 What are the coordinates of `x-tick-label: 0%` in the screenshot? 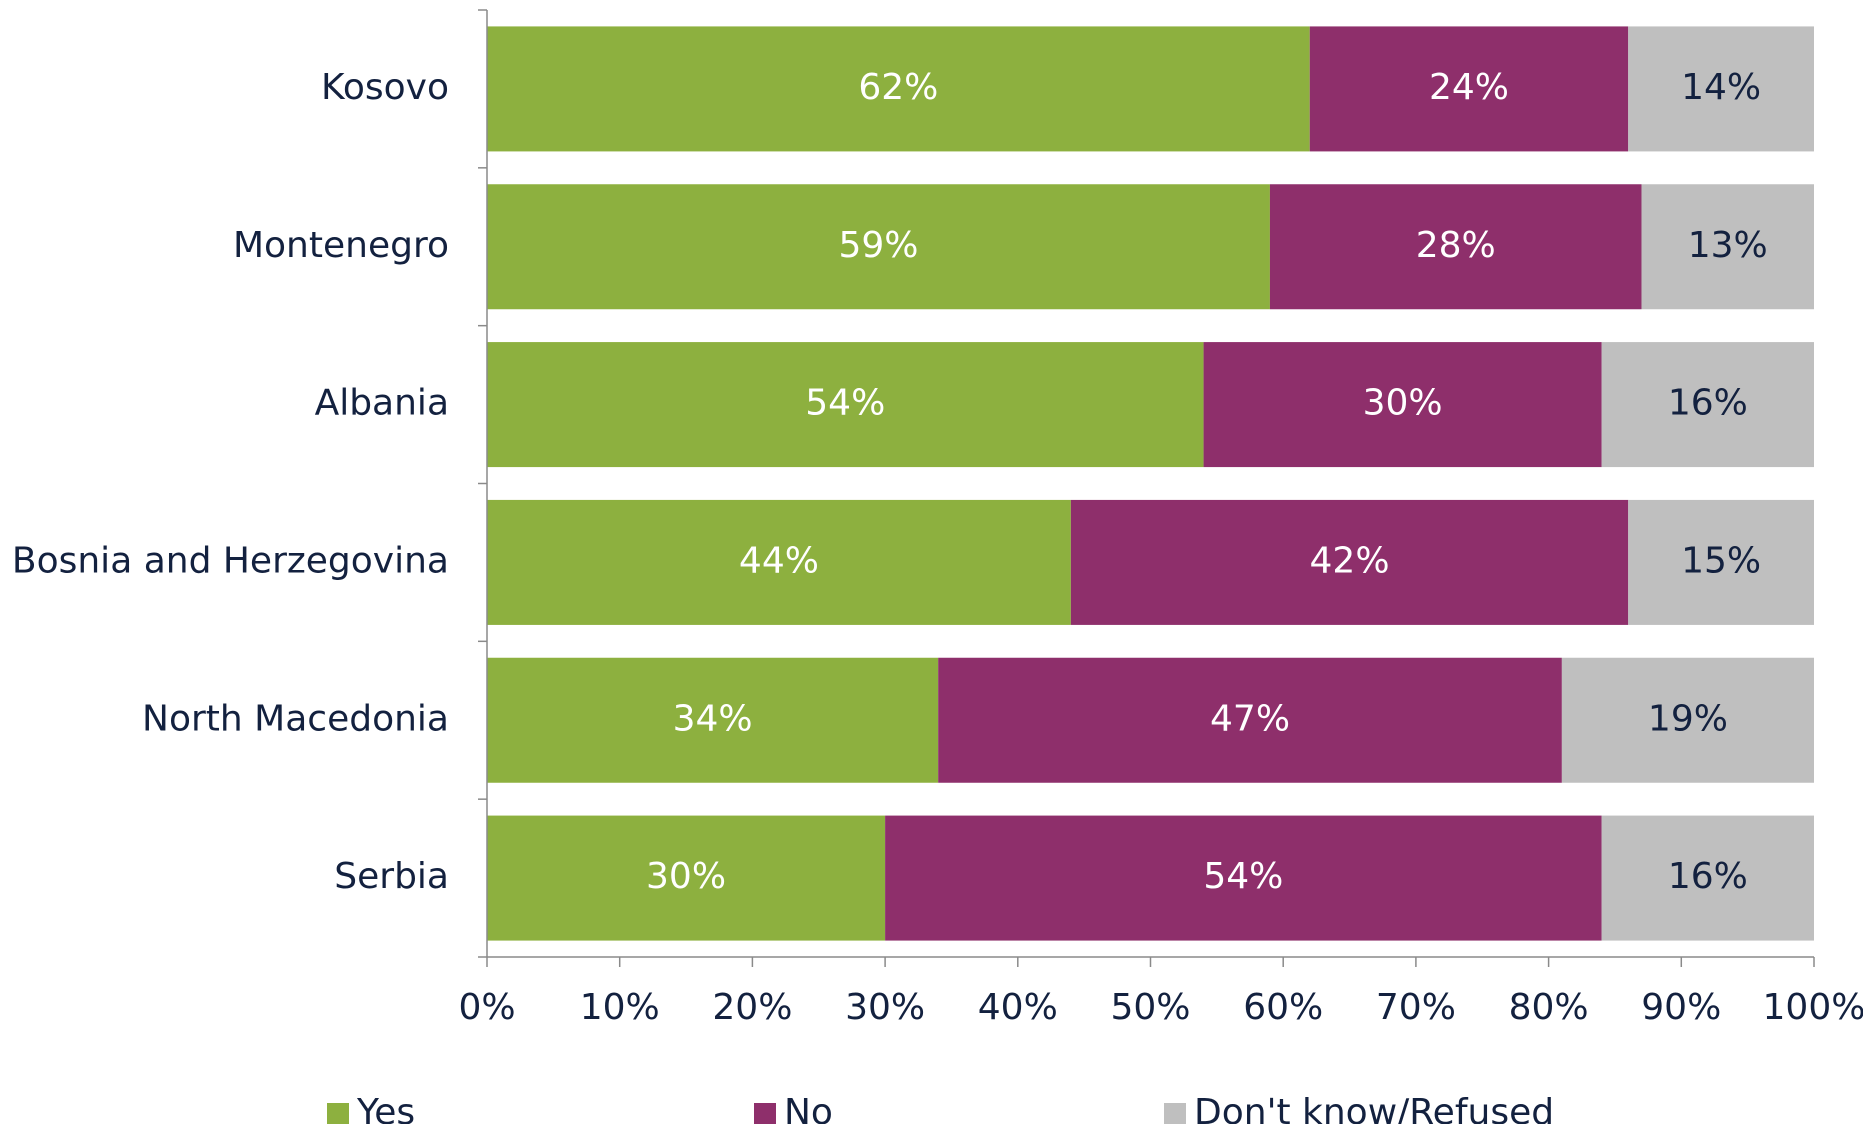 It's located at (486, 1007).